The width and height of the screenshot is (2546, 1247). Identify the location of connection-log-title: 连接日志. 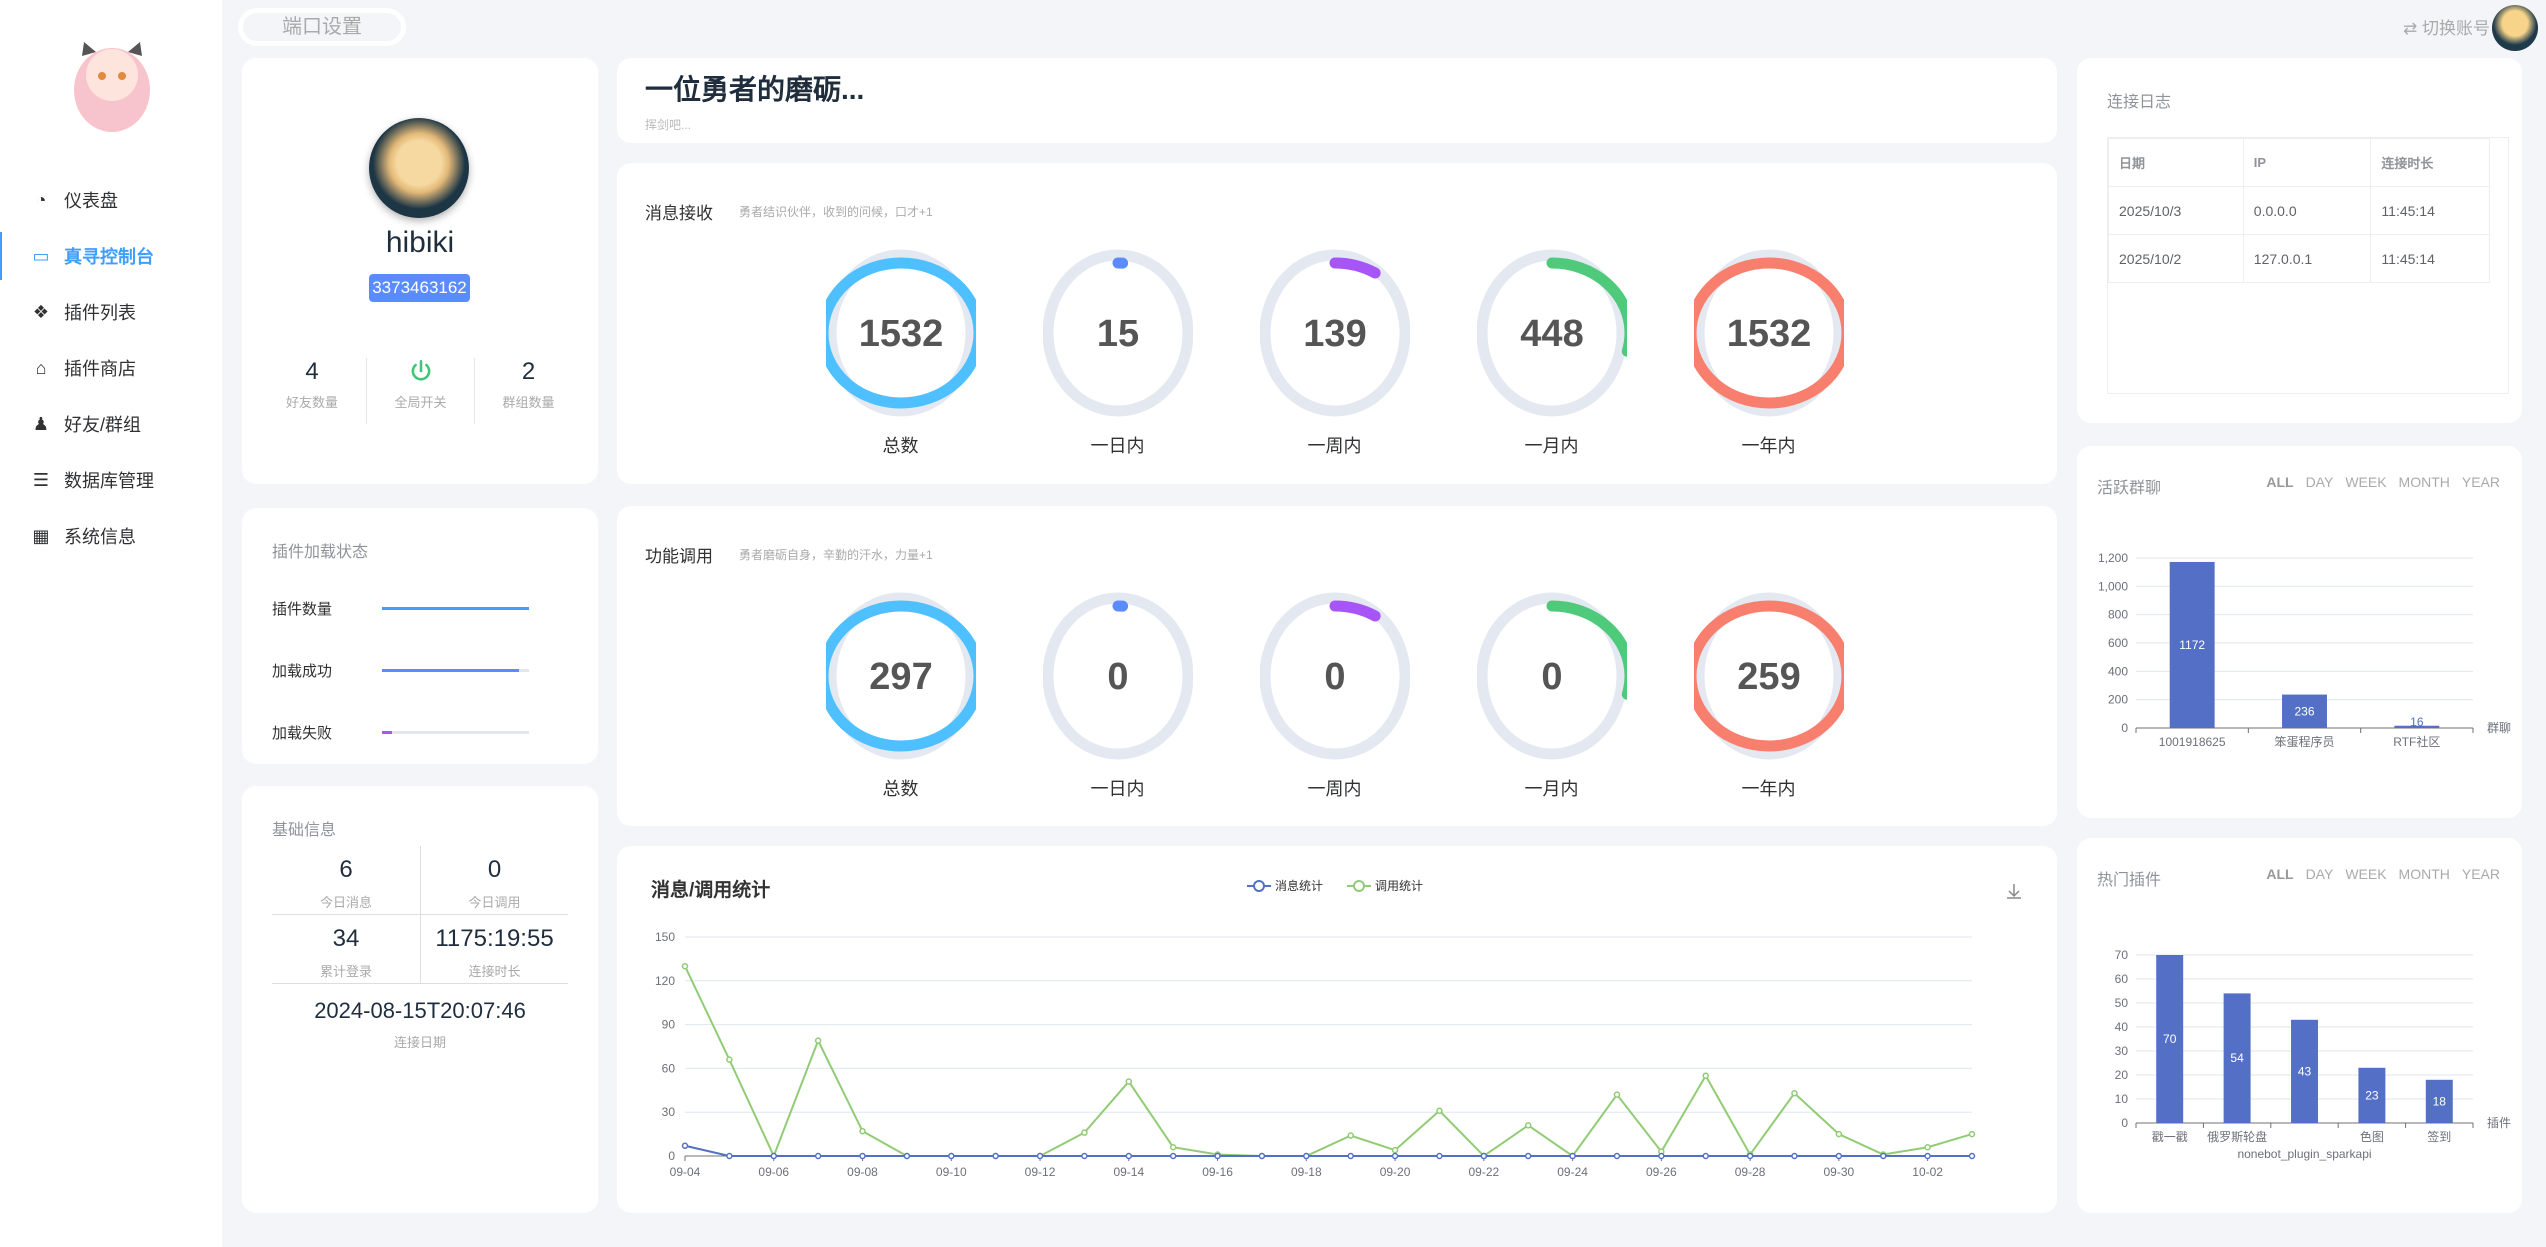
(2139, 102).